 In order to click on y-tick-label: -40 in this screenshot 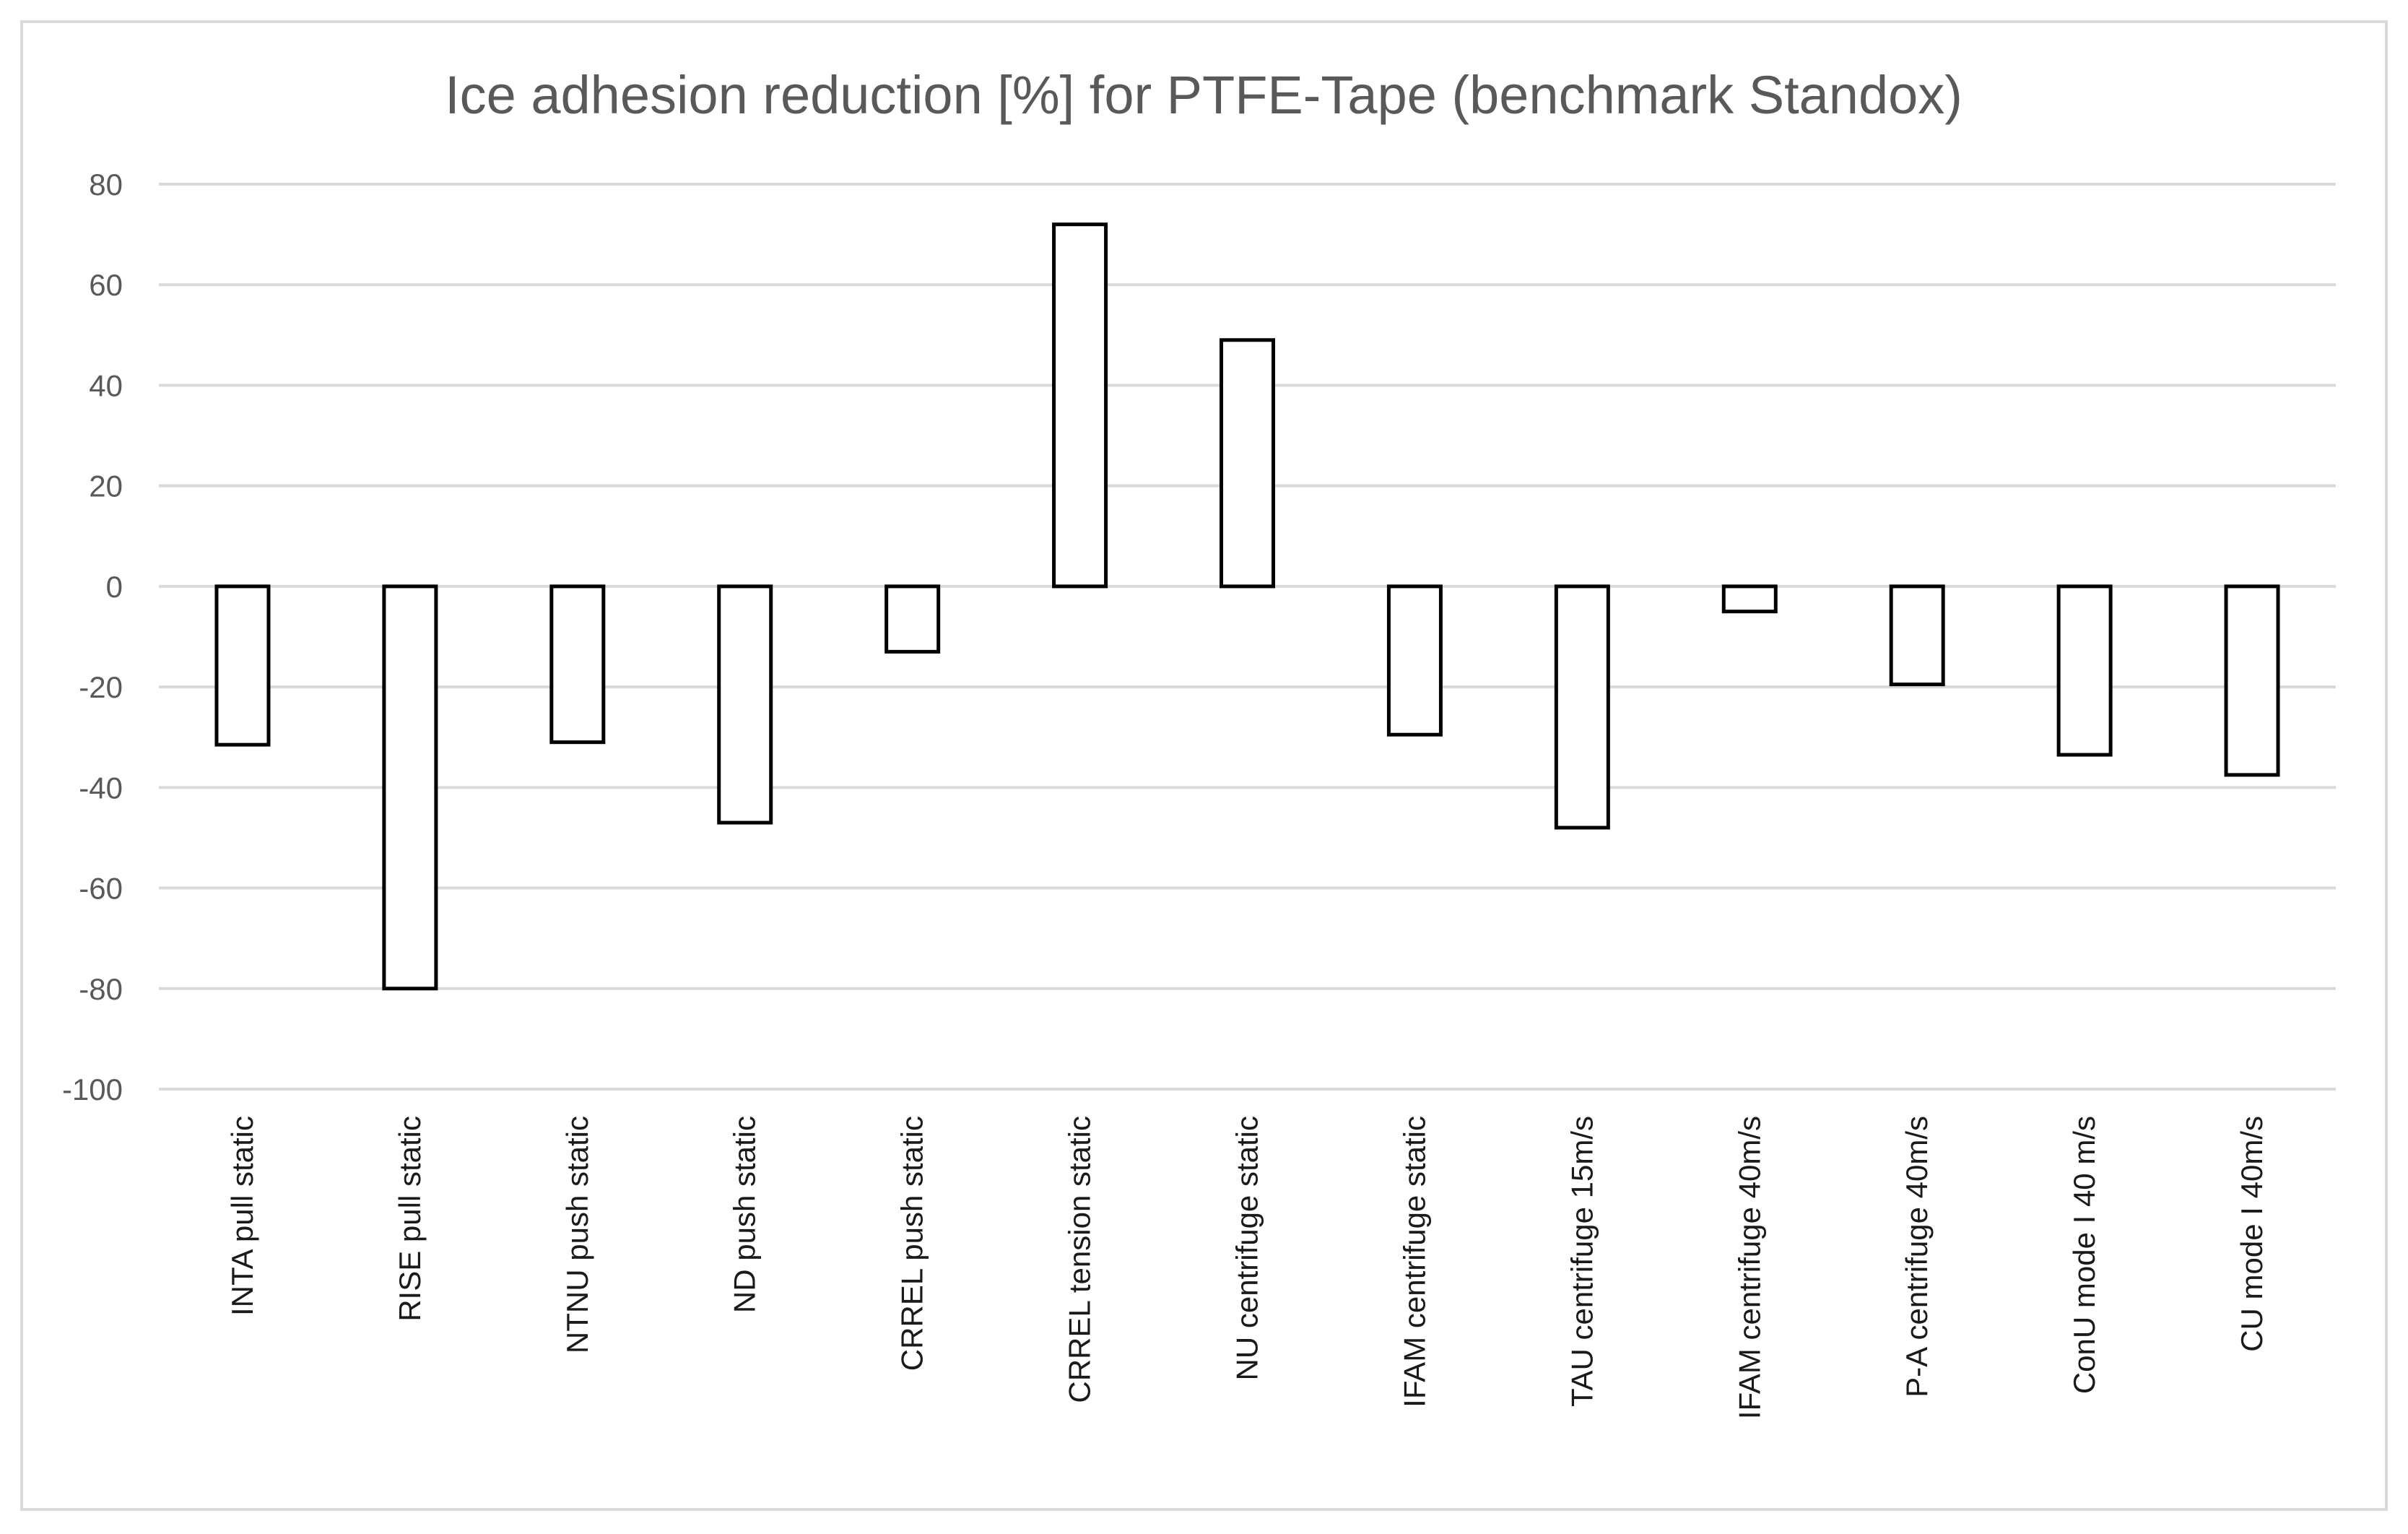, I will do `click(101, 788)`.